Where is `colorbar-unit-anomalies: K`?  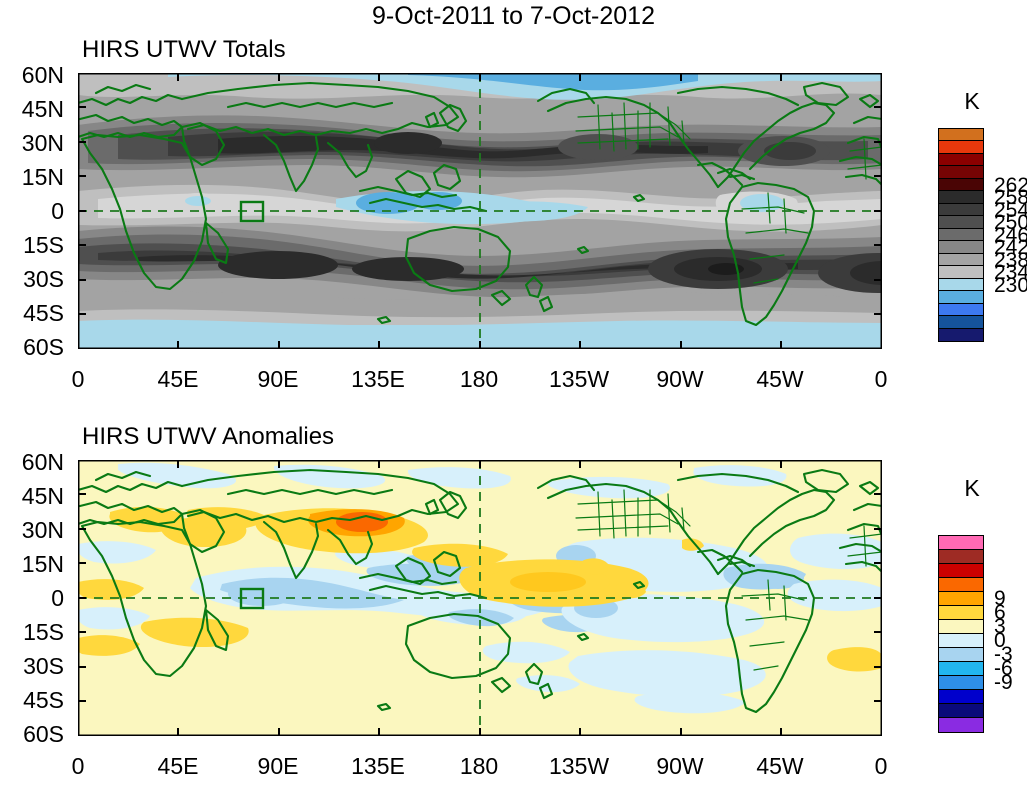 colorbar-unit-anomalies: K is located at coordinates (972, 488).